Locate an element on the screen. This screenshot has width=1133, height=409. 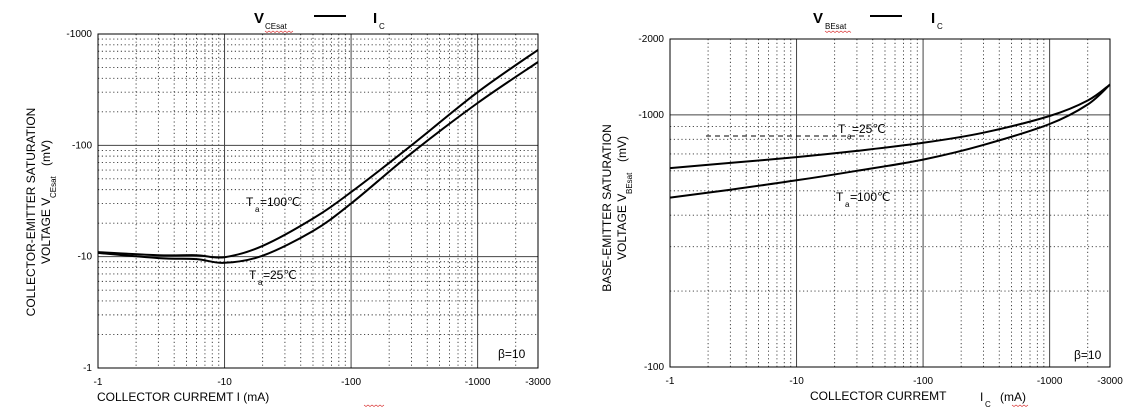
y-tick-label: -10 is located at coordinates (85, 257).